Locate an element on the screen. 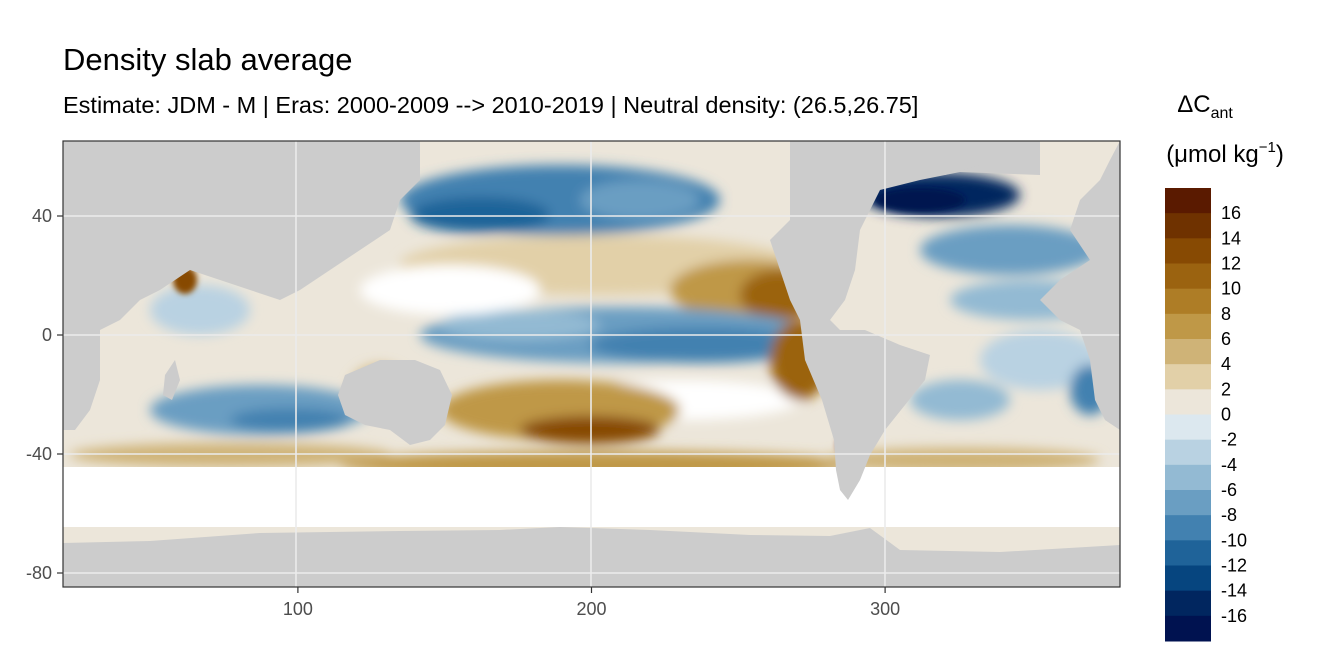  y-tick-label: 0 is located at coordinates (47, 335).